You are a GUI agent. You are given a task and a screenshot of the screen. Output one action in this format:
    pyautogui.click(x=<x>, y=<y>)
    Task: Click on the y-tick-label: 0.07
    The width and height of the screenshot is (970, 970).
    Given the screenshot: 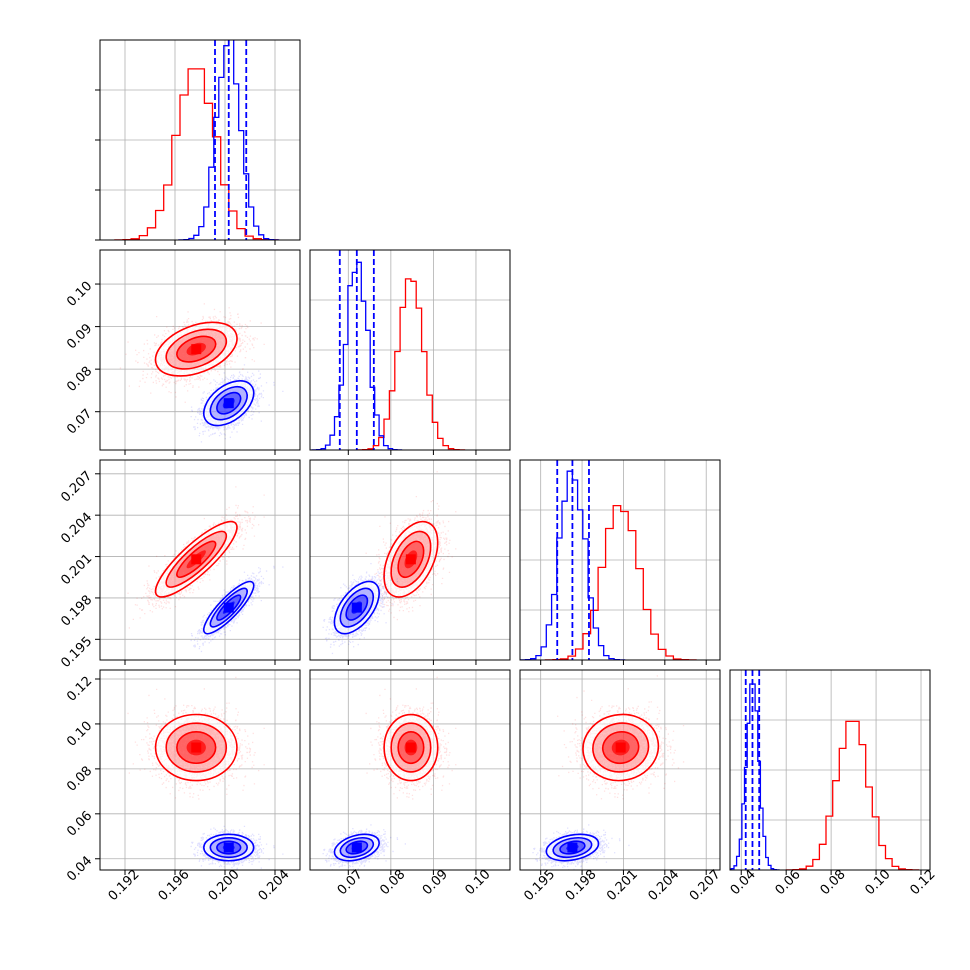 What is the action you would take?
    pyautogui.click(x=79, y=421)
    